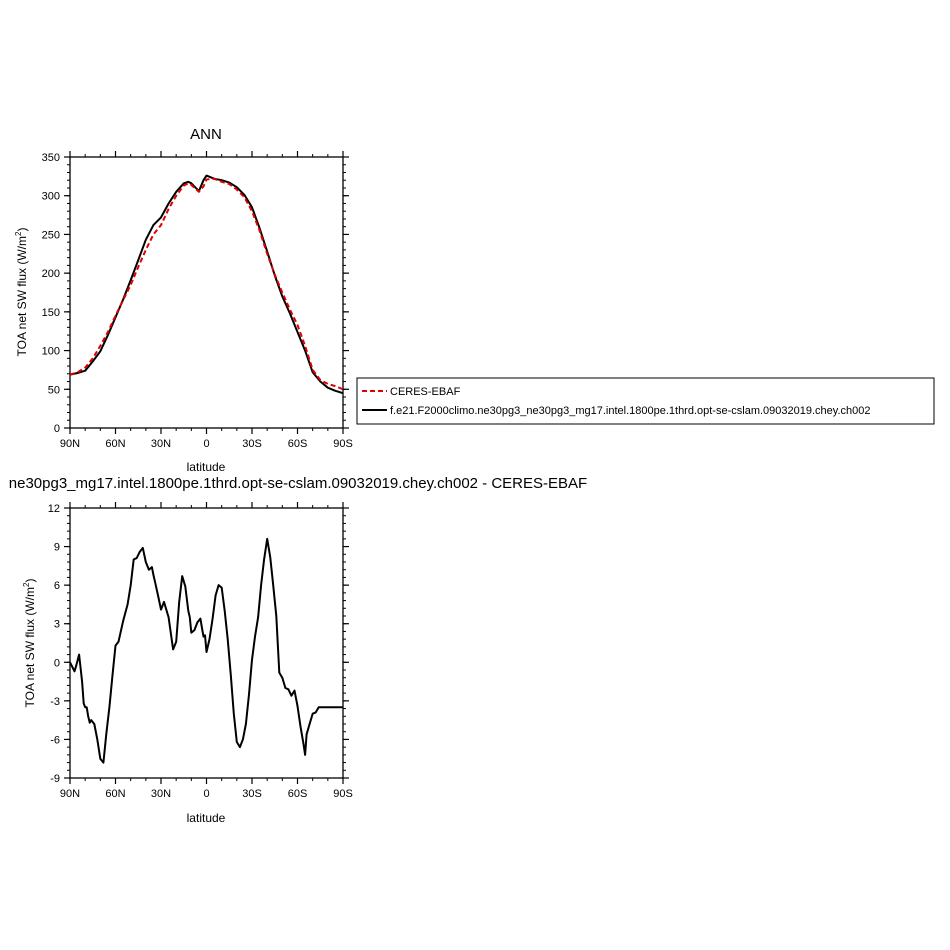  I want to click on bottom-y-axis-label: TOA net SW flux (W/m2), so click(29, 643).